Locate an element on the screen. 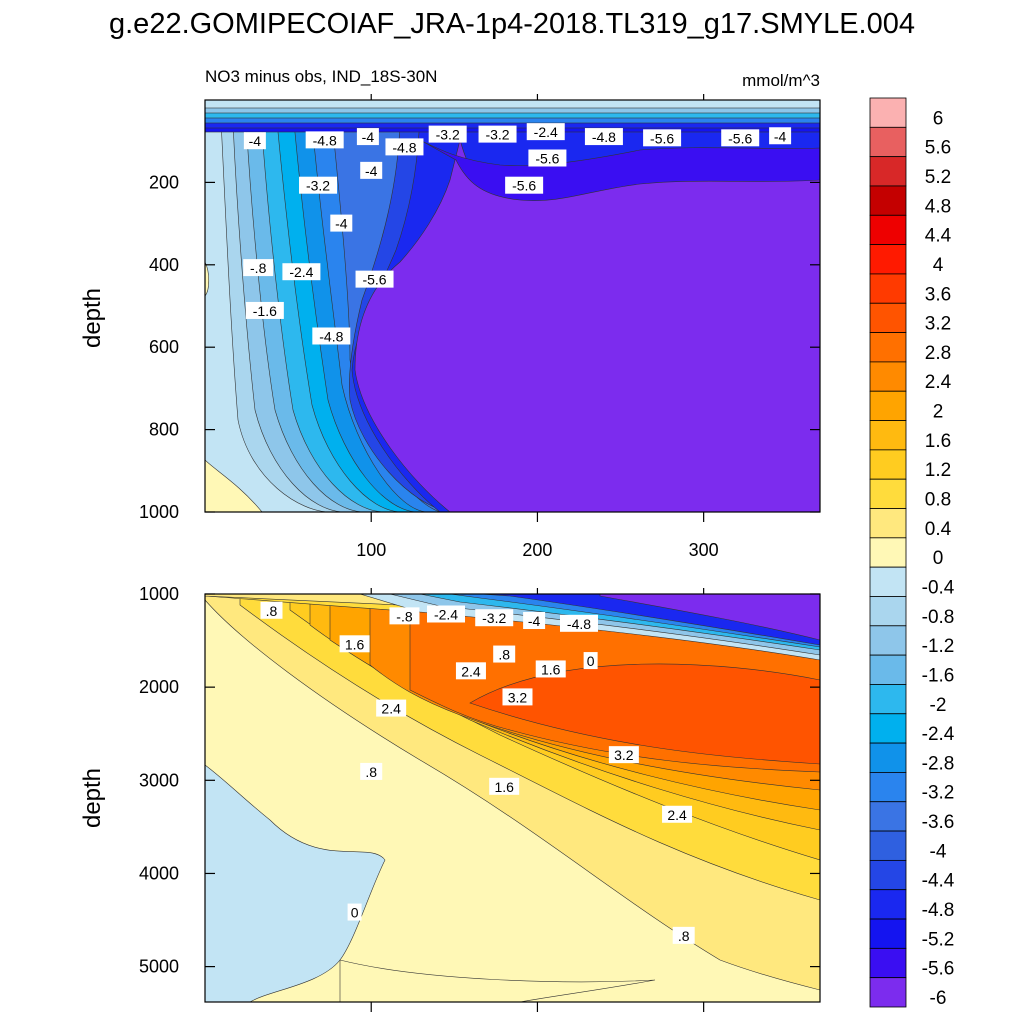 The height and width of the screenshot is (1024, 1024). top-ytick-label: 600 is located at coordinates (164, 347).